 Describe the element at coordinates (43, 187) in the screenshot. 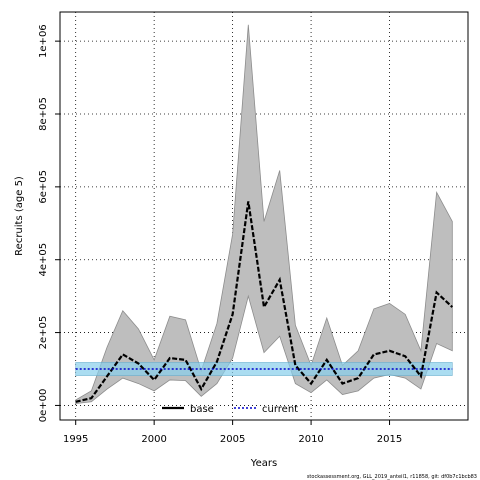

I see `y-tick-label-3: 6e+05` at that location.